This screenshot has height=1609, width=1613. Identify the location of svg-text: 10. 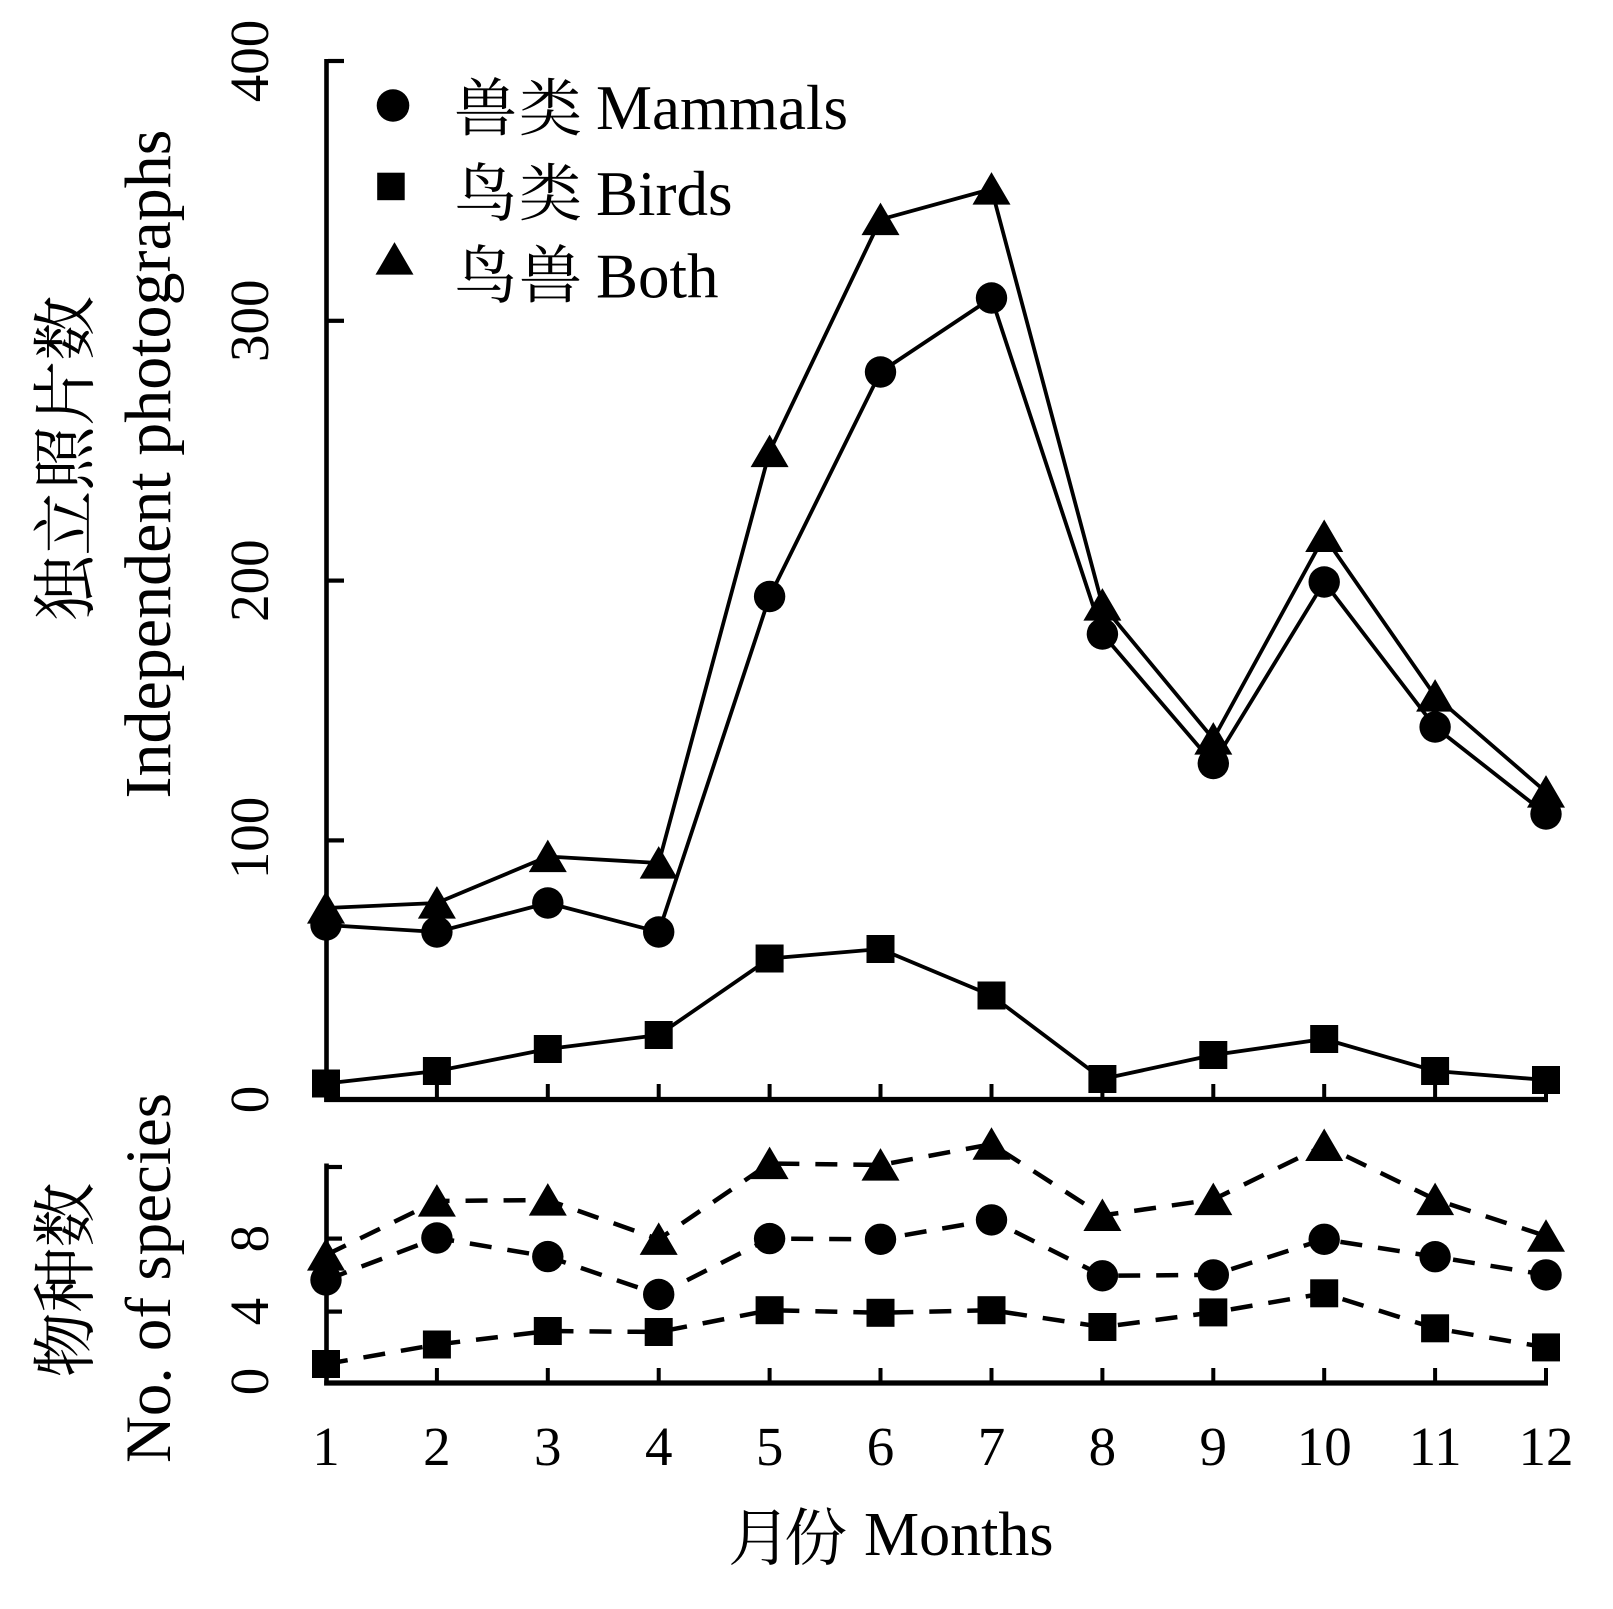
(1324, 1446).